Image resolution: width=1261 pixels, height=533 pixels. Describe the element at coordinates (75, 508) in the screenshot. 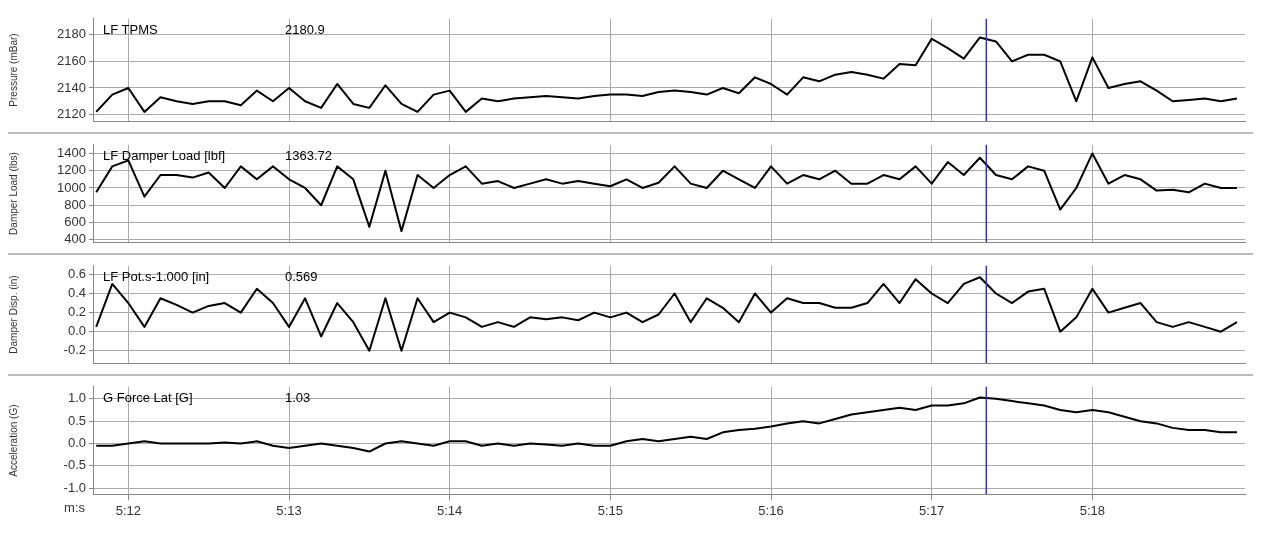

I see `x-axis-title: m:s` at that location.